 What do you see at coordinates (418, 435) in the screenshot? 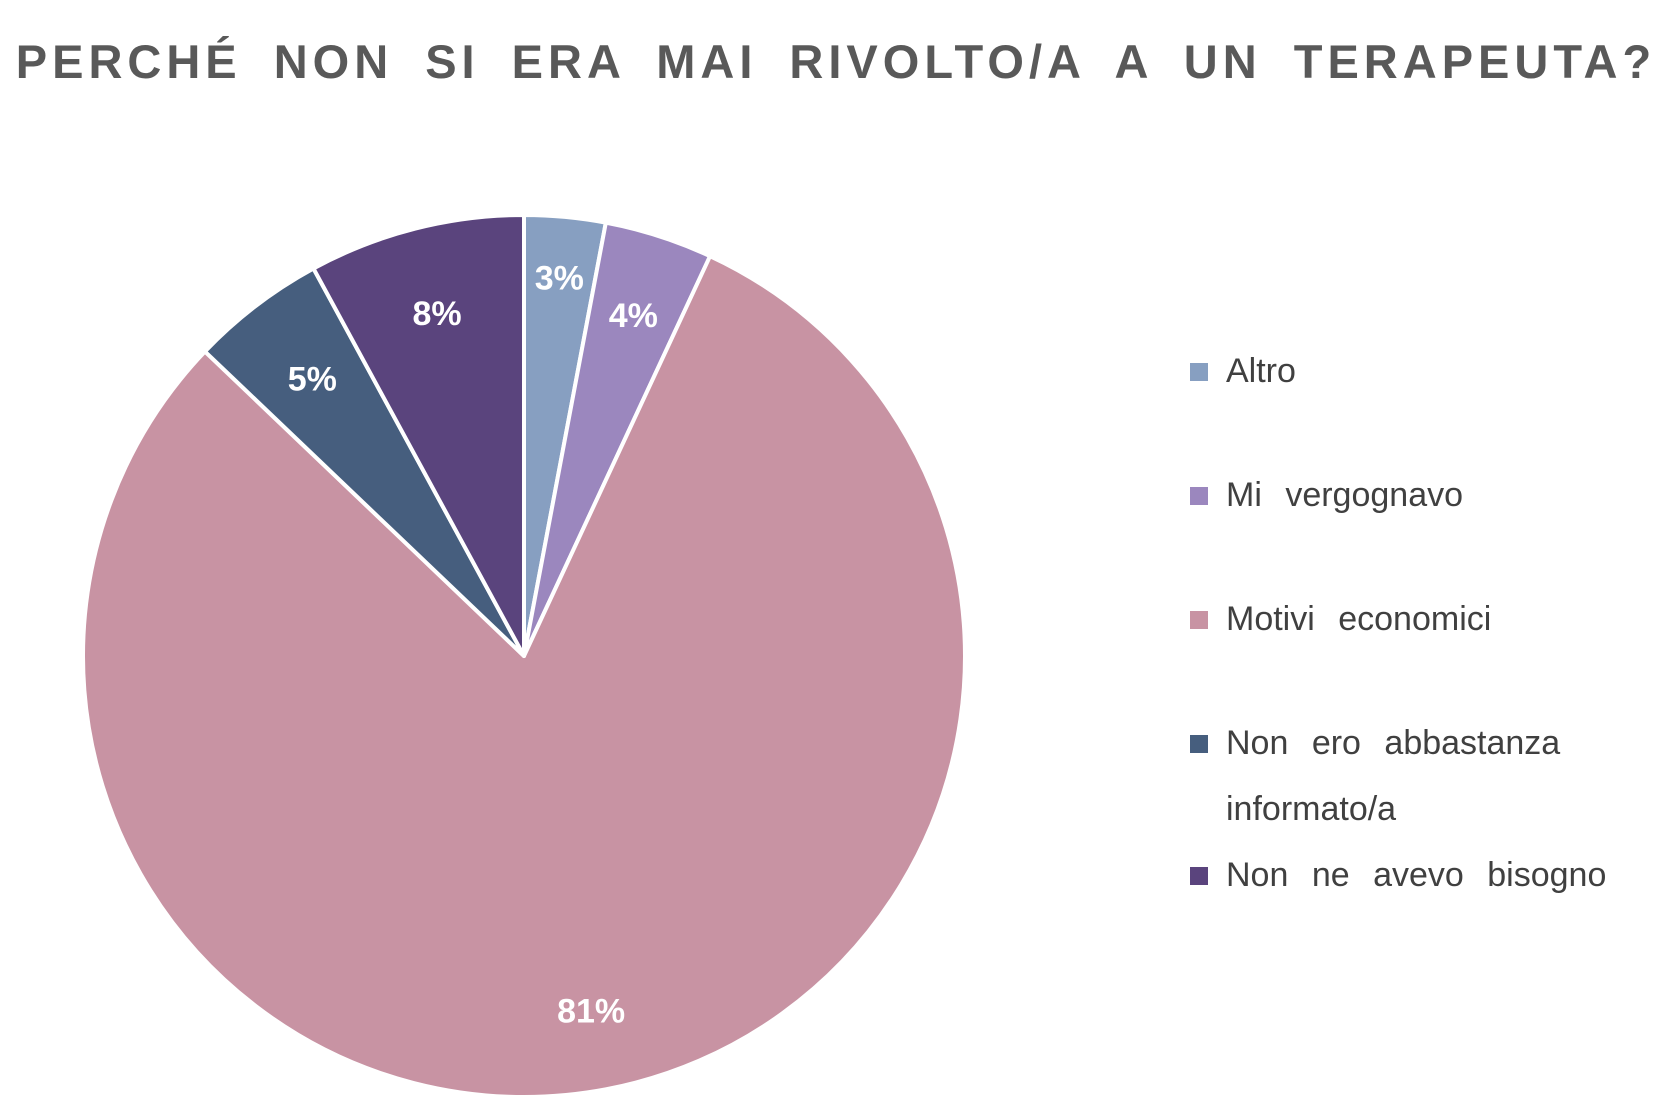
I see `pie-slice-non-bisogno` at bounding box center [418, 435].